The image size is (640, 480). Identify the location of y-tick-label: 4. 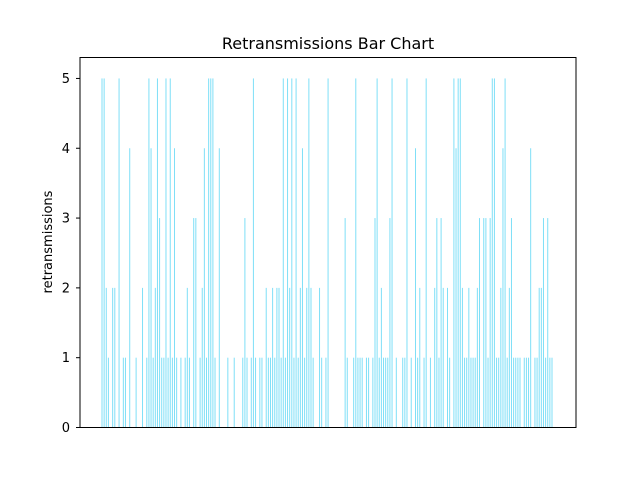
(66, 149).